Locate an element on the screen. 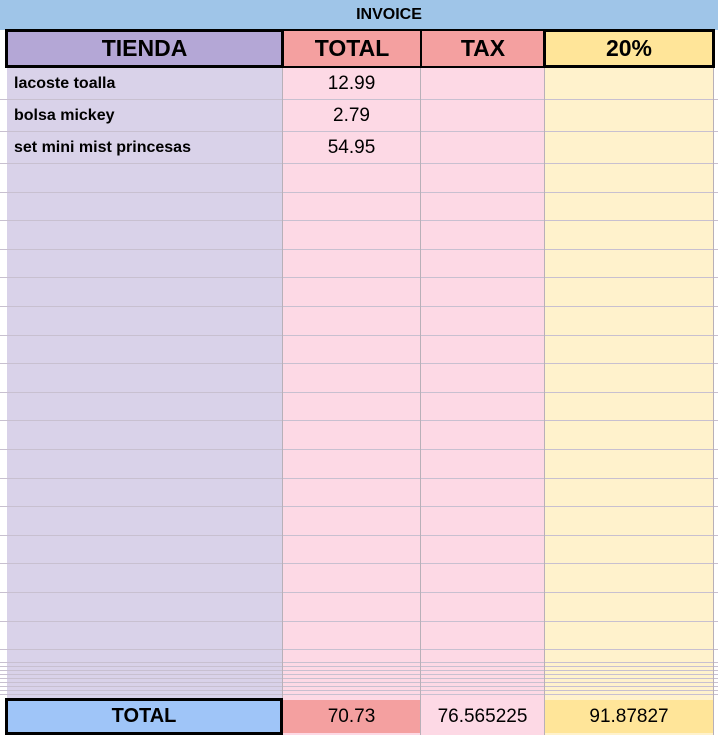 The height and width of the screenshot is (735, 718). item-name: bolsa mickey is located at coordinates (64, 115).